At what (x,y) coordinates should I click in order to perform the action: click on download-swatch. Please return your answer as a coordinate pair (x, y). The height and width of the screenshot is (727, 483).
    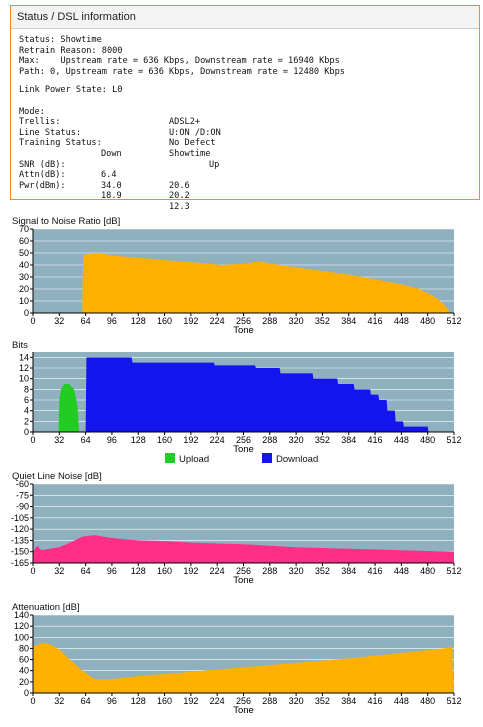
    Looking at the image, I should click on (267, 458).